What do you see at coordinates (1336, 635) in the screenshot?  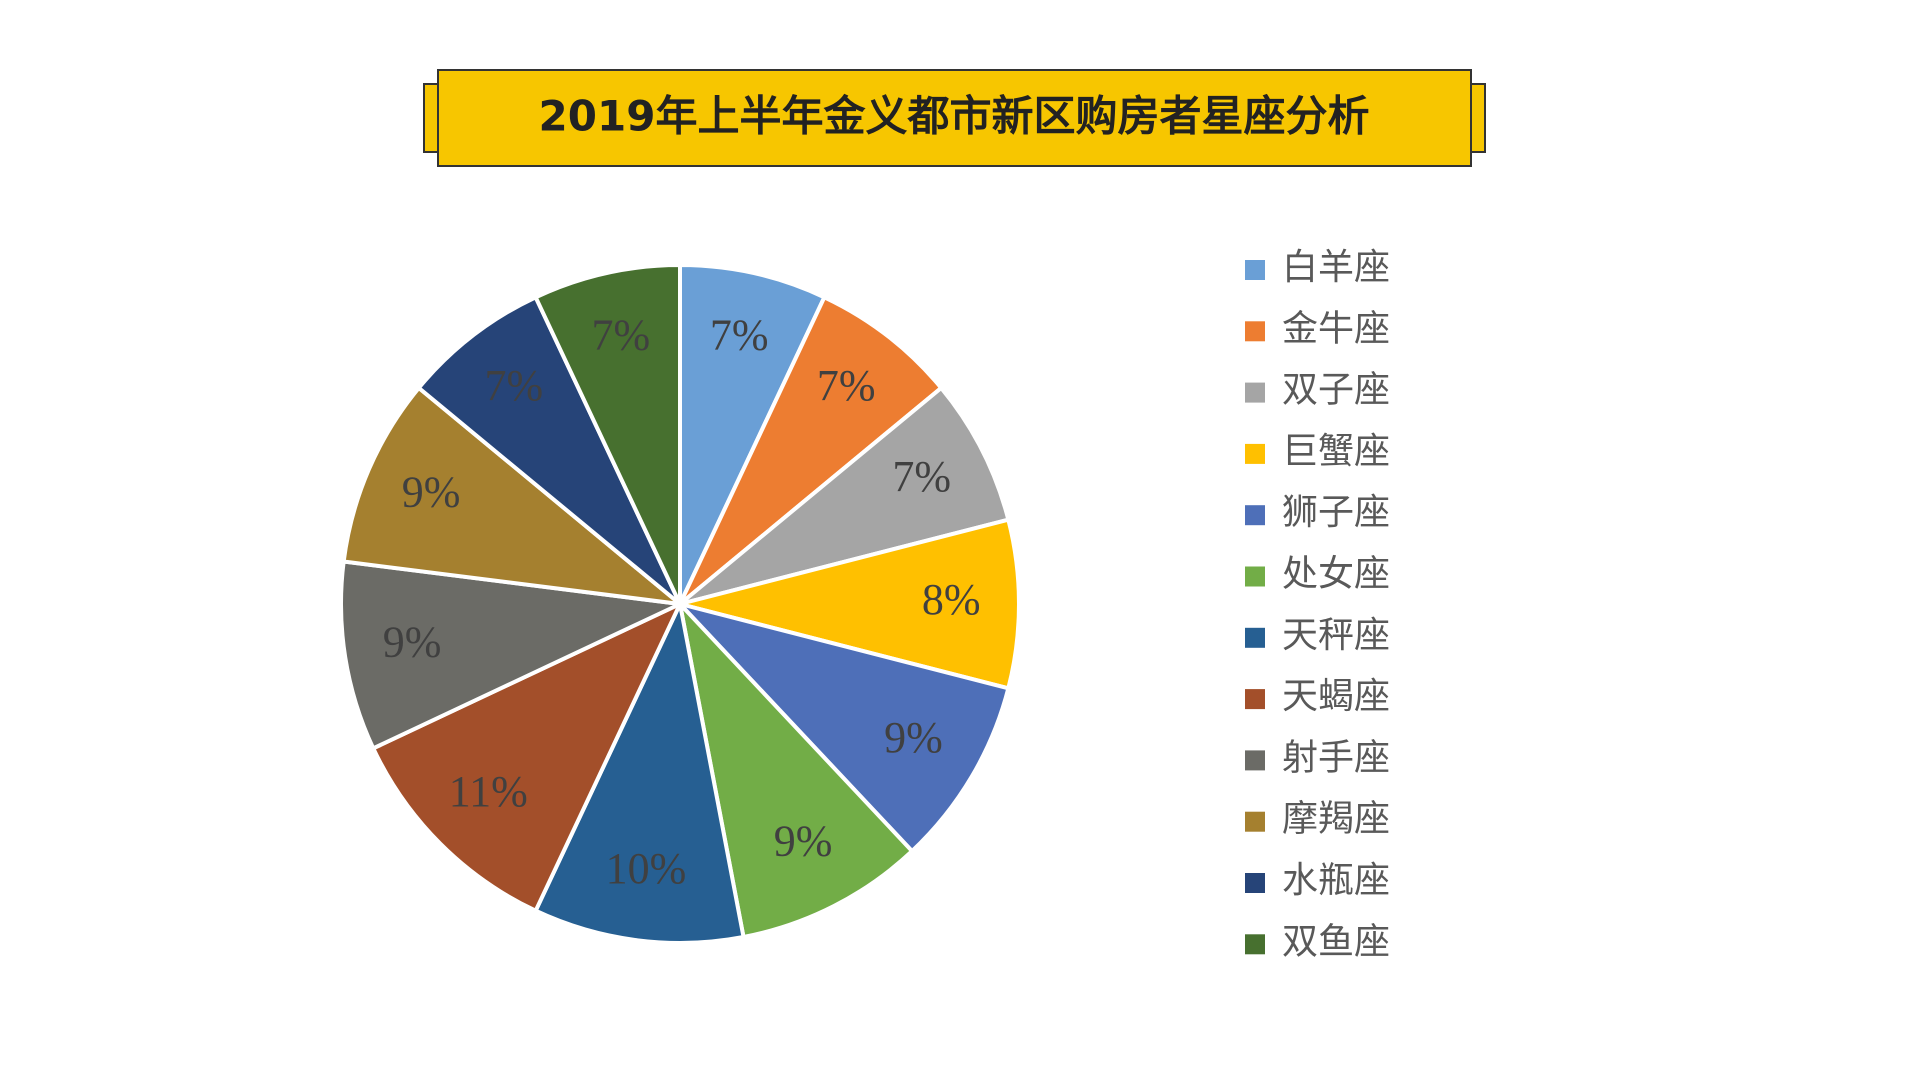 I see `legend-text: 天秤座` at bounding box center [1336, 635].